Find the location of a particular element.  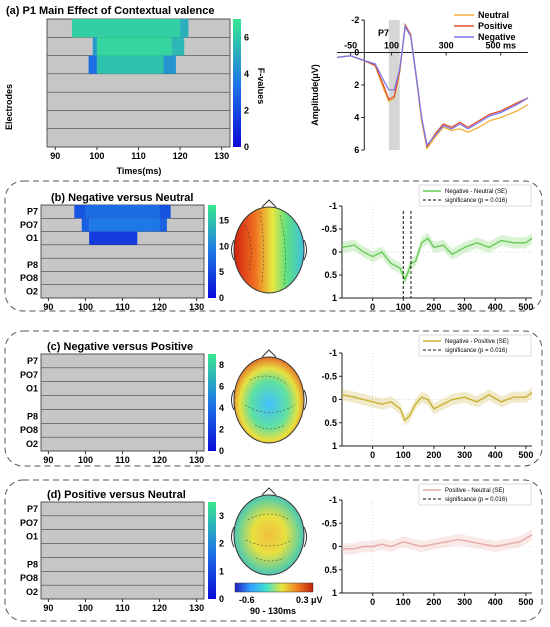

heatmap-a-ylabel: Electrodes is located at coordinates (9, 107).